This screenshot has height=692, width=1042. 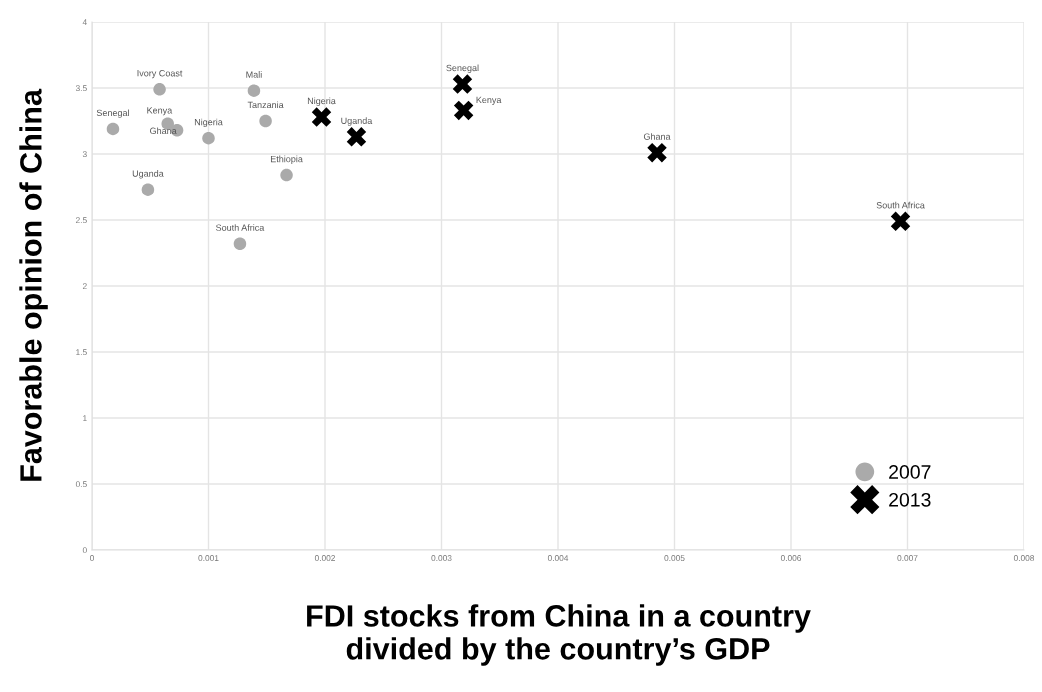 What do you see at coordinates (254, 74) in the screenshot?
I see `annotation: Mali` at bounding box center [254, 74].